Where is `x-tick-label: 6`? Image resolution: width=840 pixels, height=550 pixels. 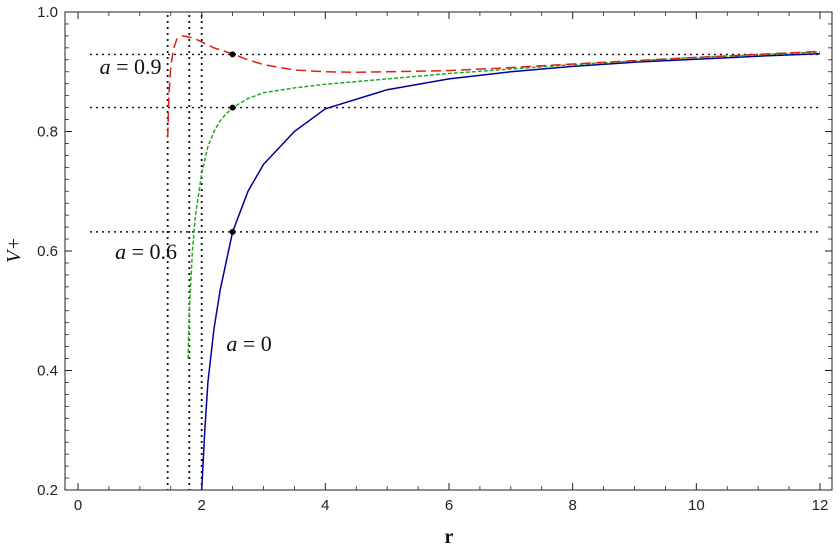 x-tick-label: 6 is located at coordinates (449, 505).